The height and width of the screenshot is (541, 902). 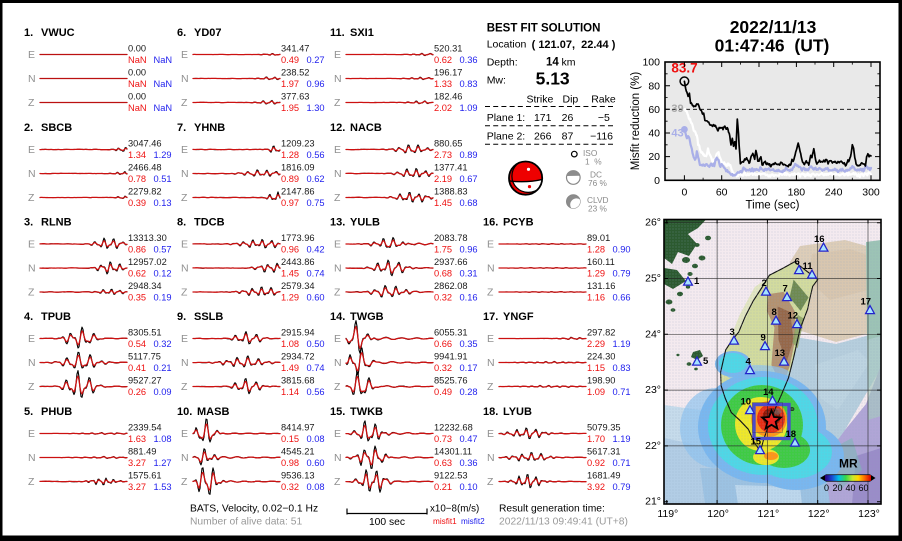 I want to click on svg-text: 1681.49, so click(x=604, y=475).